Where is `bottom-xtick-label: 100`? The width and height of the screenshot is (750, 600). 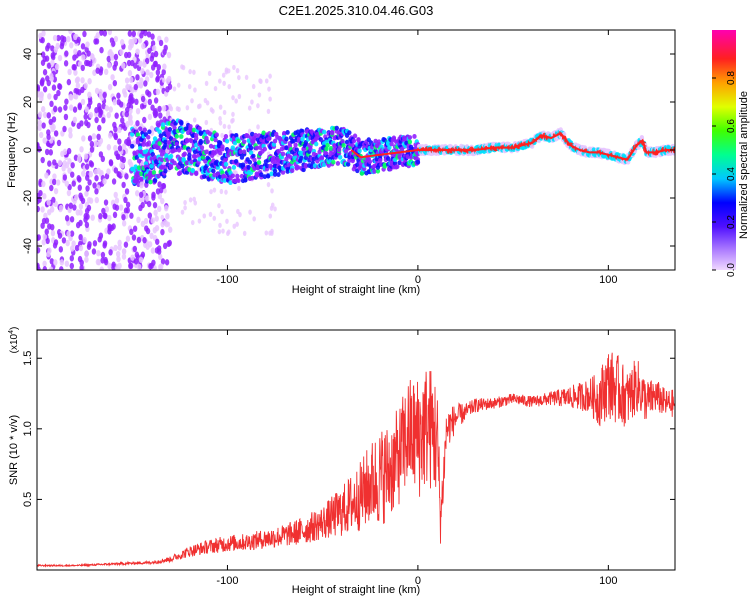 bottom-xtick-label: 100 is located at coordinates (608, 581).